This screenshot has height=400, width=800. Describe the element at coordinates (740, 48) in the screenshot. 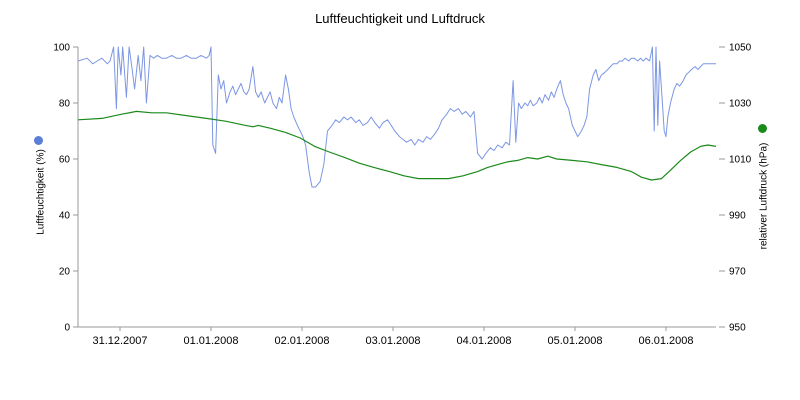

I see `right-axis-tick-label: 1050` at that location.